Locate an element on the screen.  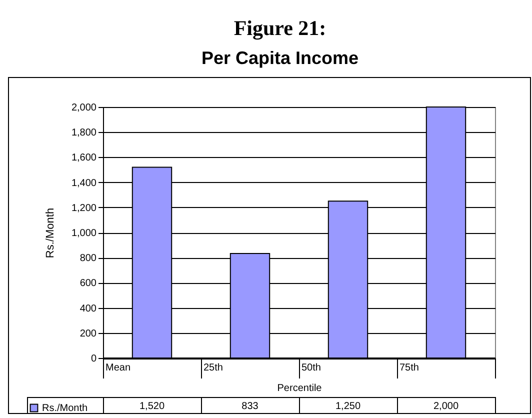
data-label: 1,250 is located at coordinates (348, 406).